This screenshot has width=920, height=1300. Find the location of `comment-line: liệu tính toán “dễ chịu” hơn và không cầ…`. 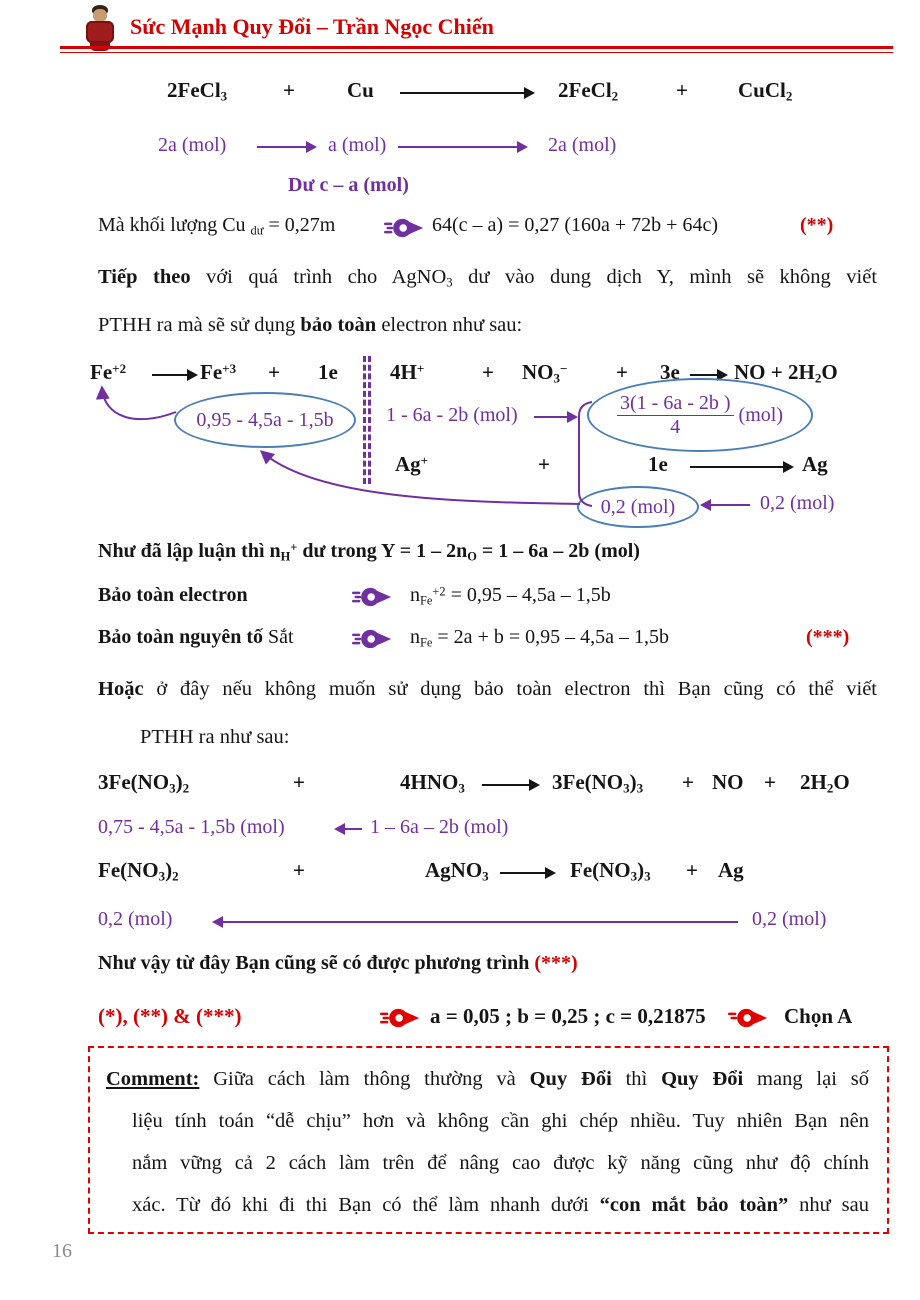

comment-line: liệu tính toán “dễ chịu” hơn và không cầ… is located at coordinates (500, 1121).